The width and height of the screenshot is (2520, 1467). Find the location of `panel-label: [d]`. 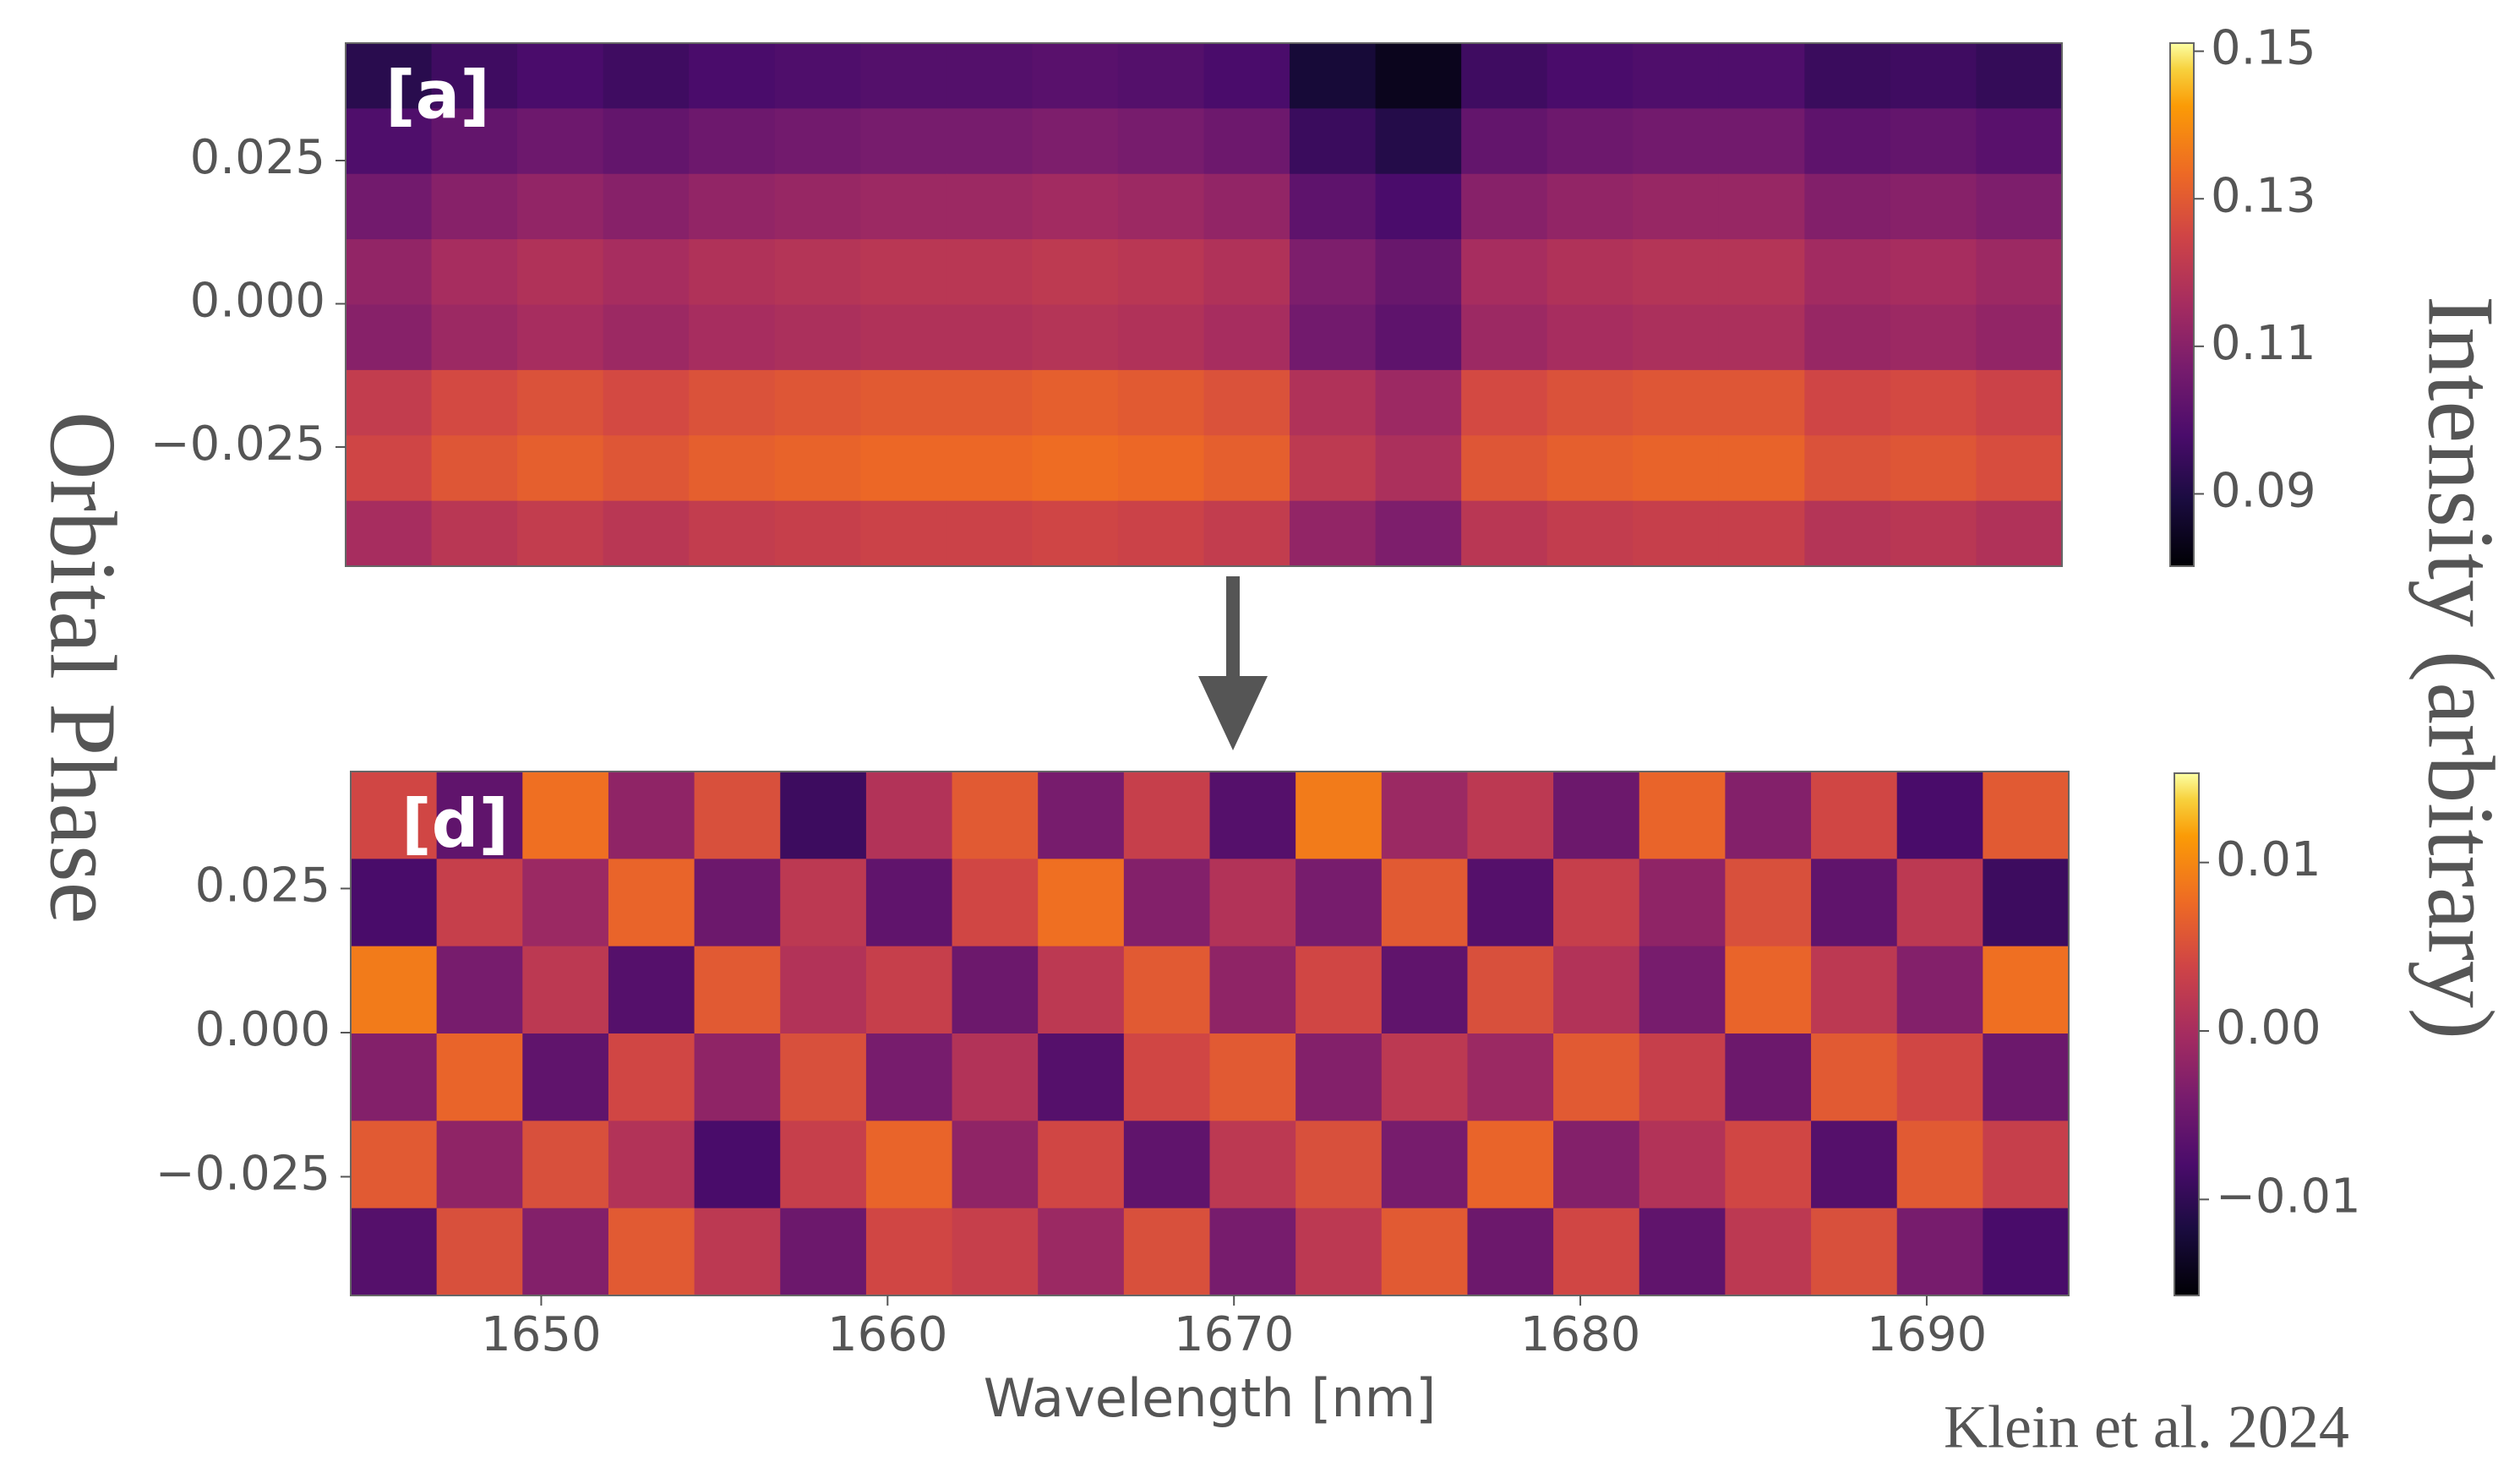

panel-label: [d] is located at coordinates (455, 824).